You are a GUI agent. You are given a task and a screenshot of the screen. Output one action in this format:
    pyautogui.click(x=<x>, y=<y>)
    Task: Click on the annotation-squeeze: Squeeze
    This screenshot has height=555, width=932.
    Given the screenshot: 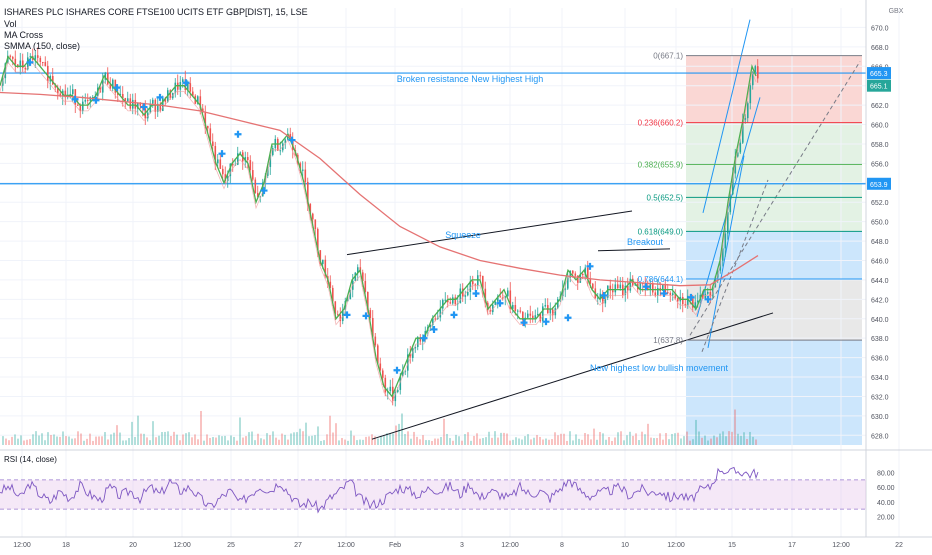 What is the action you would take?
    pyautogui.click(x=463, y=235)
    